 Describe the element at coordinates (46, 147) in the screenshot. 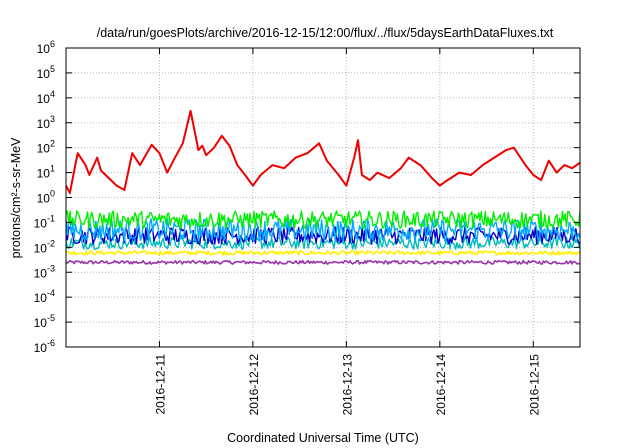

I see `y-tick-label: 10²` at that location.